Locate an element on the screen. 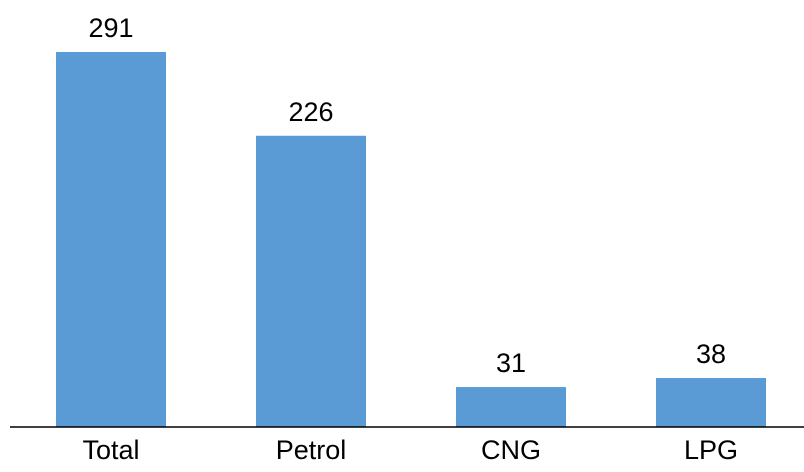  data-label: 226 is located at coordinates (310, 112).